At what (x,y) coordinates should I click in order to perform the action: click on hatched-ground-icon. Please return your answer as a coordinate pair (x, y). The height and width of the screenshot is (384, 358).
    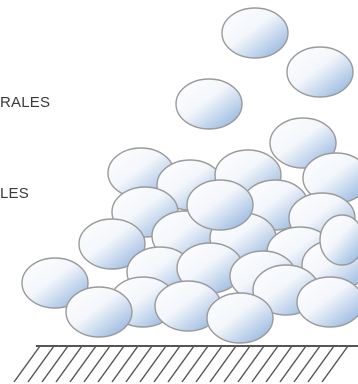
    Looking at the image, I should click on (185, 364).